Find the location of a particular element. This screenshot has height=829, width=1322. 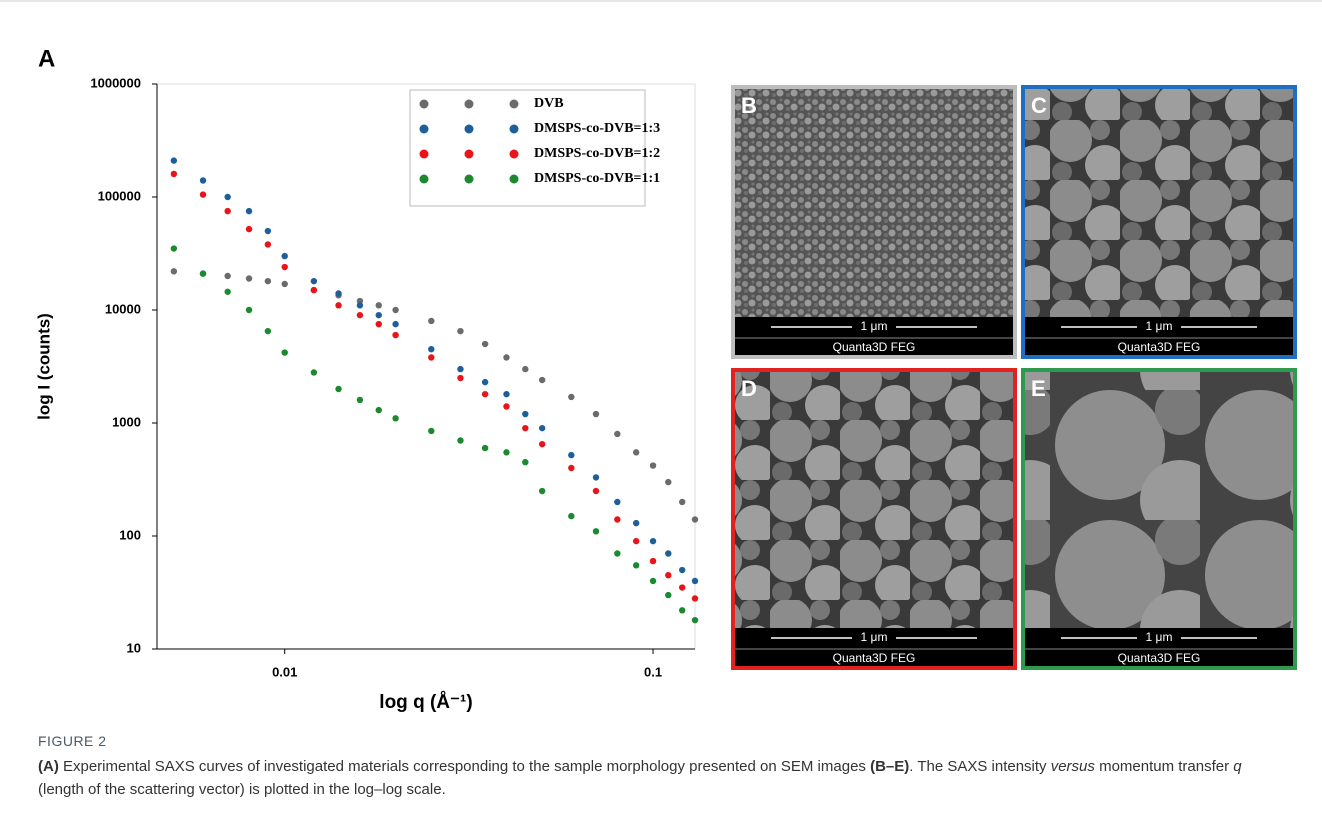

sem-panel: 1 μm Quanta3D FEG C is located at coordinates (1159, 222).